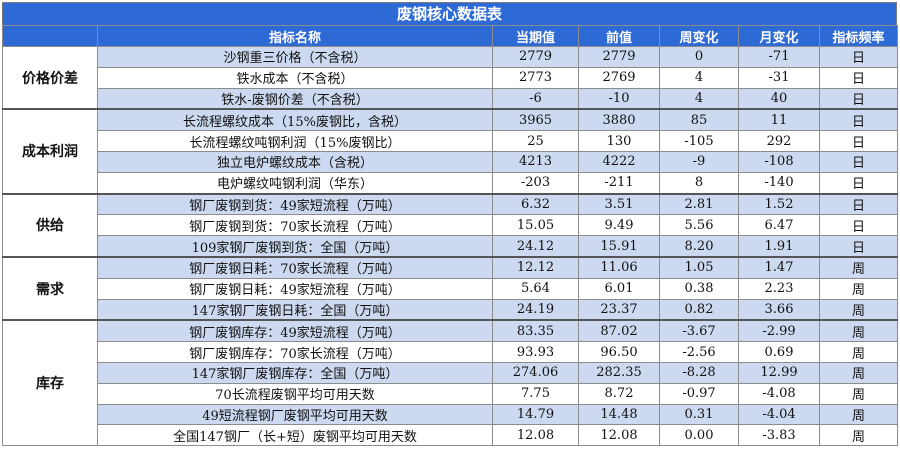  What do you see at coordinates (535, 267) in the screenshot?
I see `current-value-cell: 12.12` at bounding box center [535, 267].